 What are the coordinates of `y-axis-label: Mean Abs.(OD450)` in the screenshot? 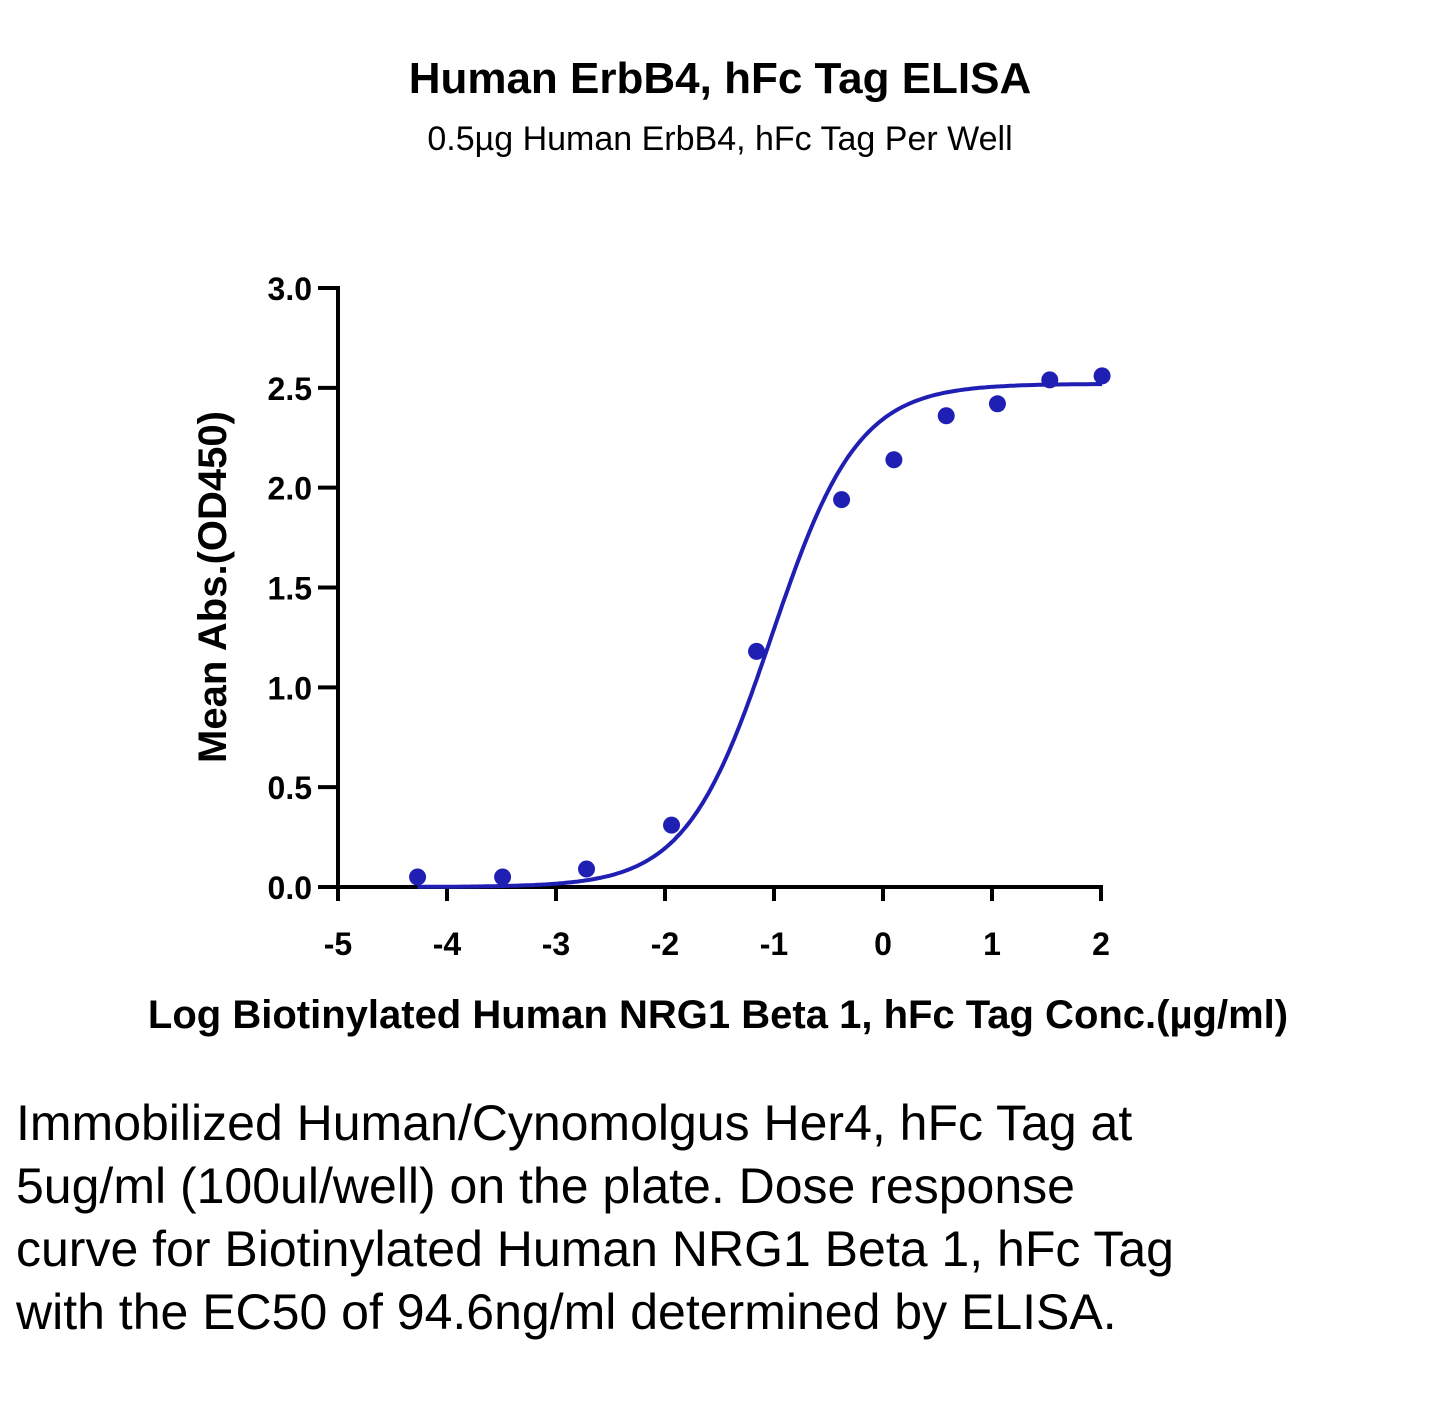 It's located at (213, 587).